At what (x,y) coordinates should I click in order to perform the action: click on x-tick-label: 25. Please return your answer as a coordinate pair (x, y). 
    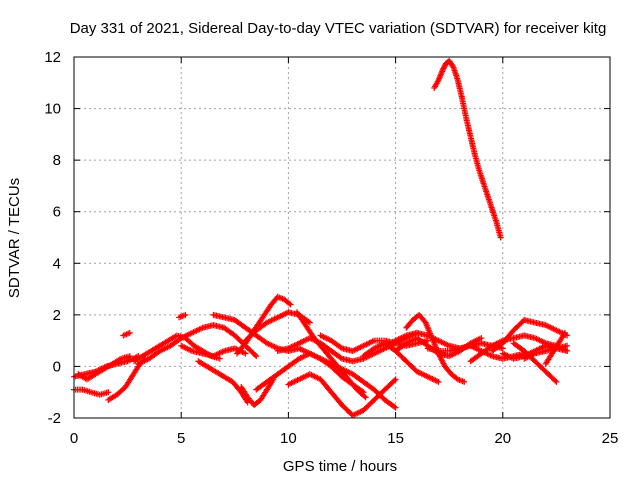
    Looking at the image, I should click on (610, 438).